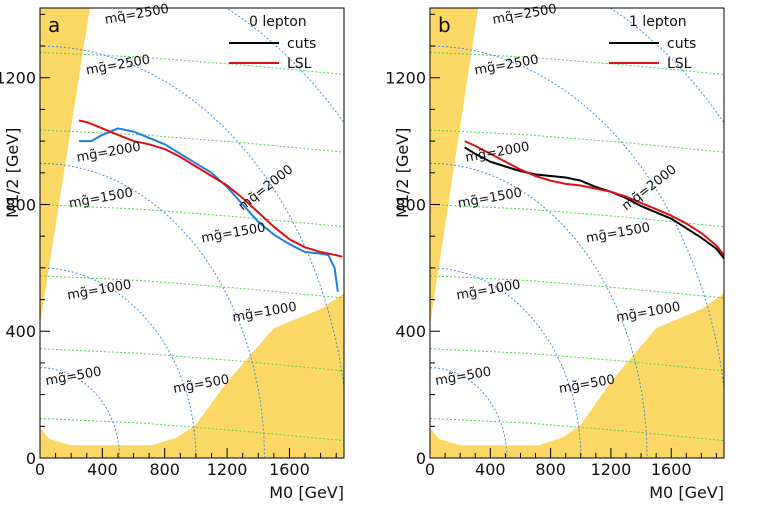 The height and width of the screenshot is (510, 763). I want to click on legend-title: 1 lepton, so click(658, 22).